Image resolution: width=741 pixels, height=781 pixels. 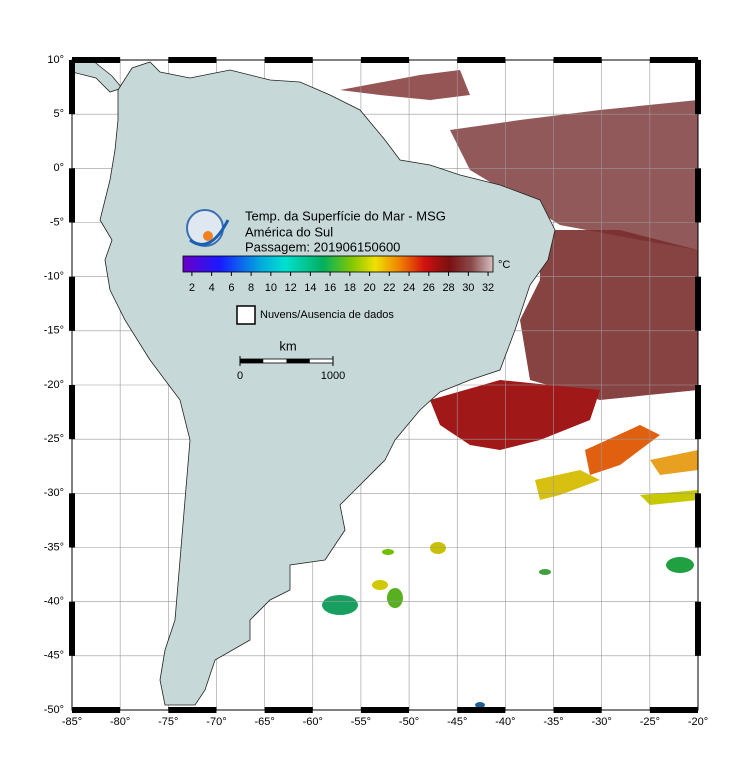 What do you see at coordinates (409, 722) in the screenshot?
I see `x-tick-label: -50°` at bounding box center [409, 722].